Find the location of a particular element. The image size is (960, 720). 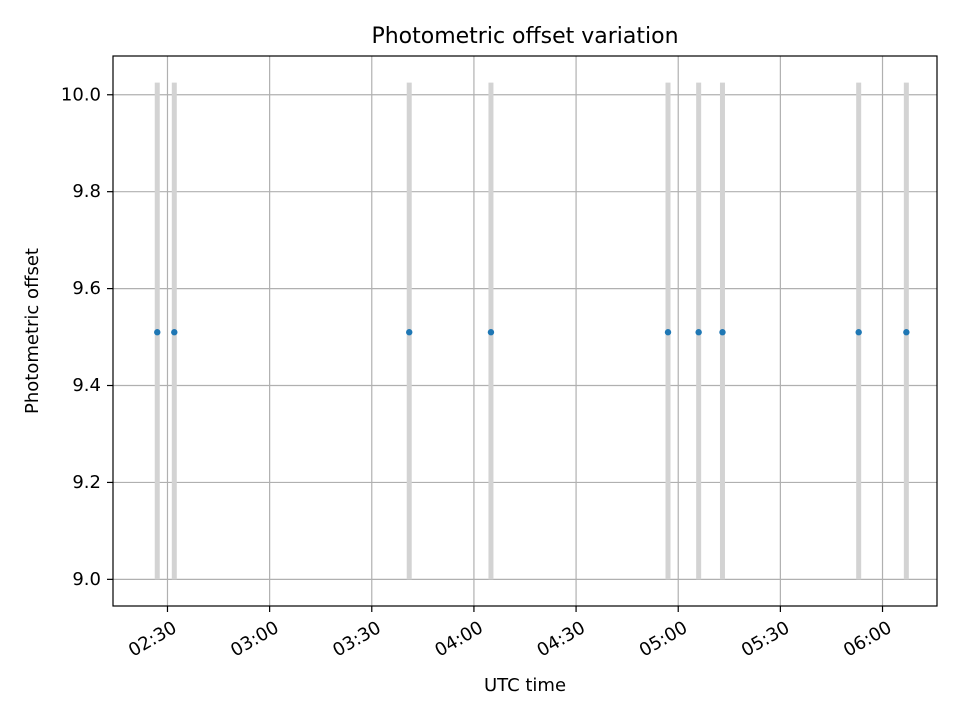

y-tick-label: 9.0 is located at coordinates (86, 579).